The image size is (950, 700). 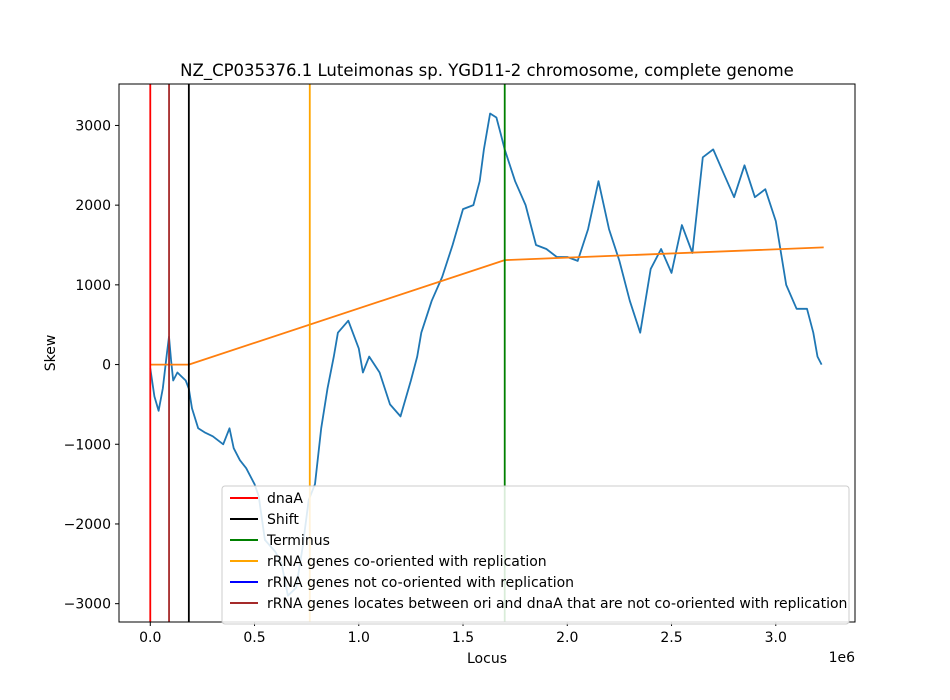 I want to click on legend-box, so click(x=535, y=555).